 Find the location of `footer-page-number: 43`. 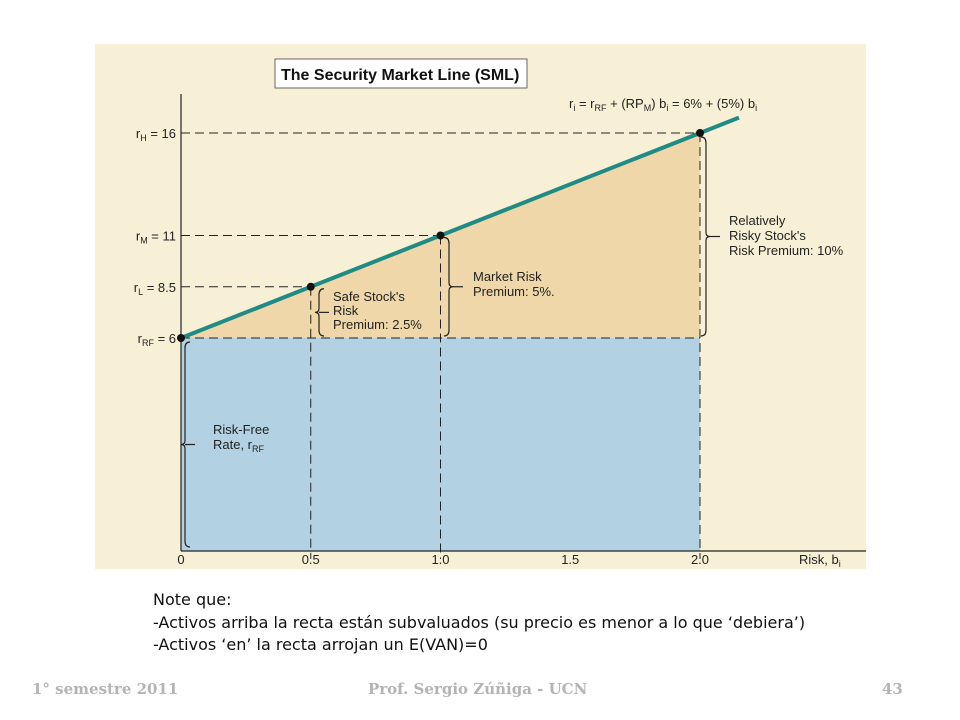

footer-page-number: 43 is located at coordinates (892, 689).